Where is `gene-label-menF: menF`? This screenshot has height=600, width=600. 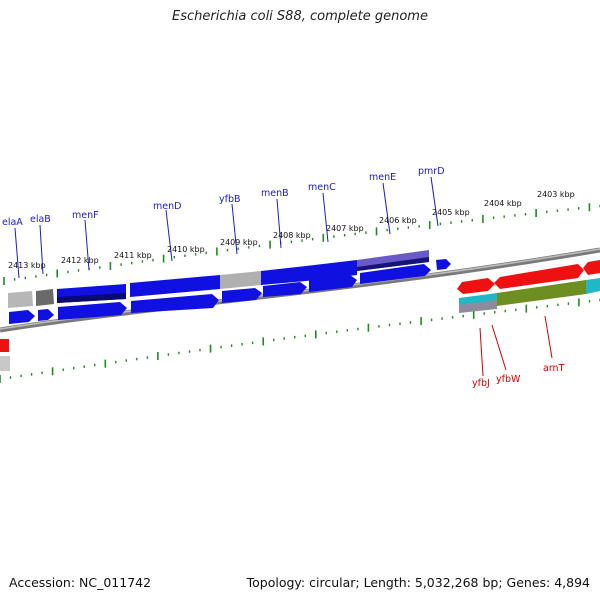
gene-label-menF: menF is located at coordinates (85, 215).